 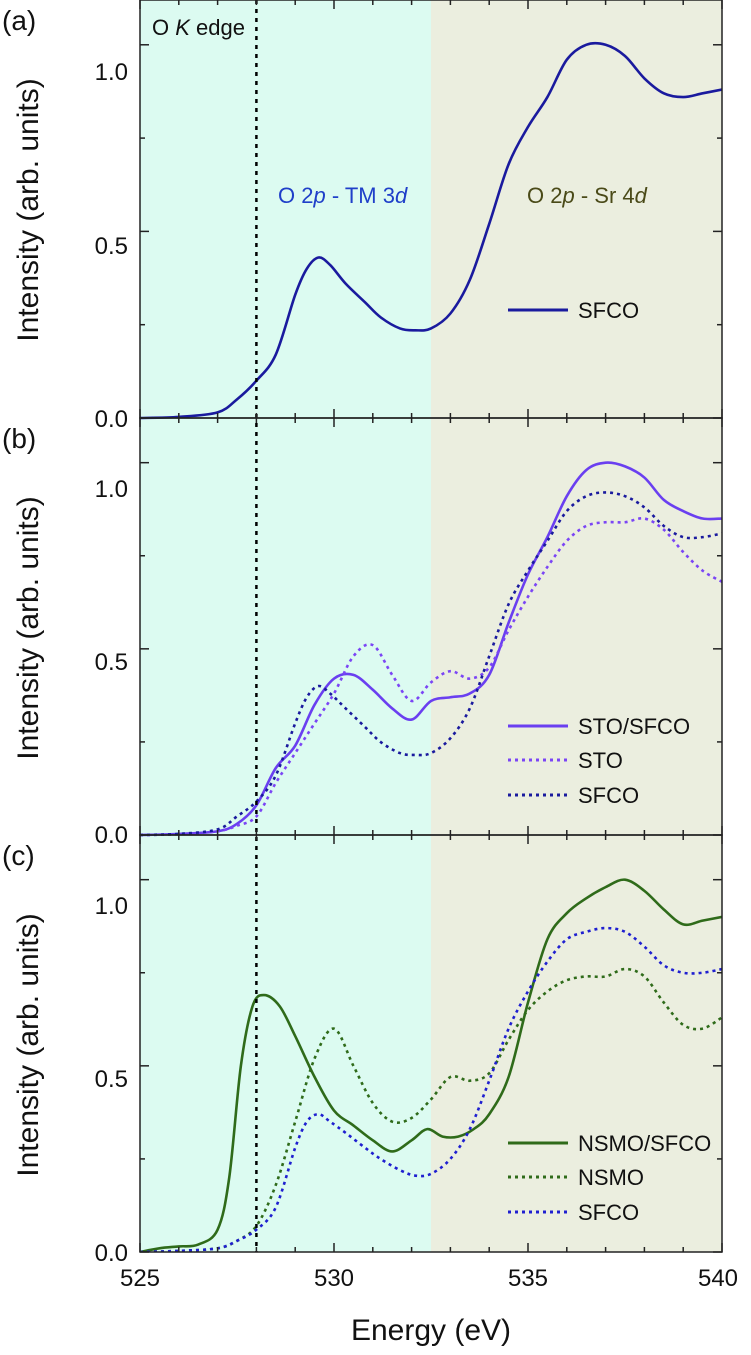 I want to click on y-tick-label-a-0: 0.0, so click(x=111, y=419).